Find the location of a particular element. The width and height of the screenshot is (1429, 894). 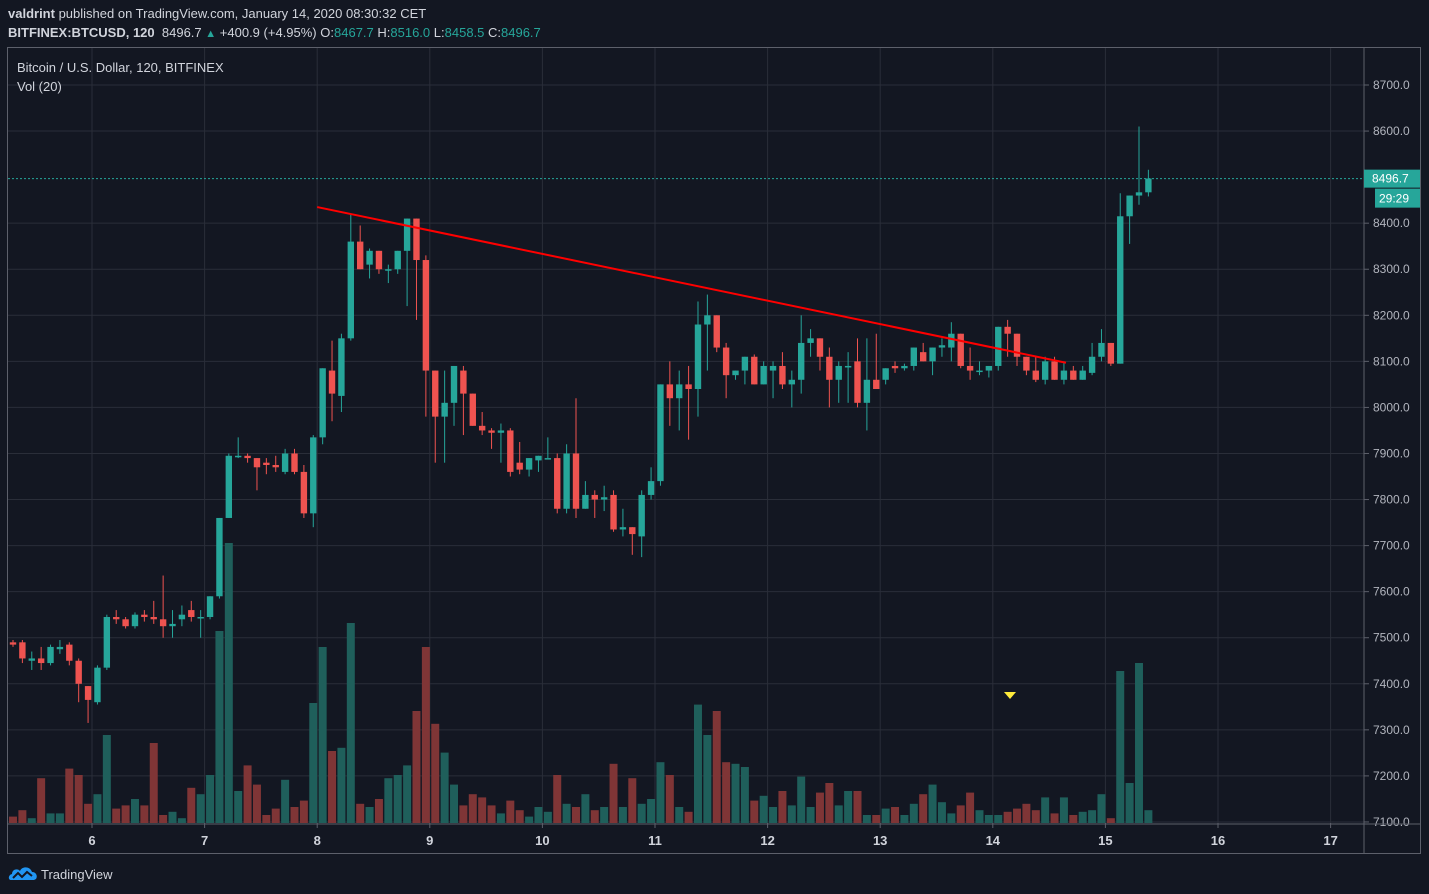

volume-indicator-label: Vol (20) is located at coordinates (39, 86).